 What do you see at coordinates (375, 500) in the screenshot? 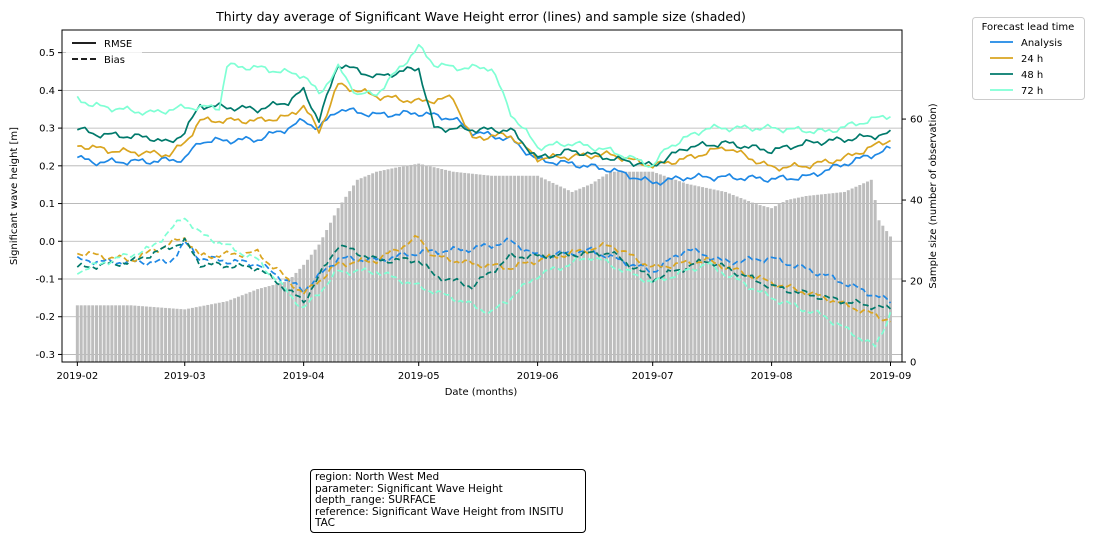
I see `metadata-depth-range: depth_range: SURFACE` at bounding box center [375, 500].